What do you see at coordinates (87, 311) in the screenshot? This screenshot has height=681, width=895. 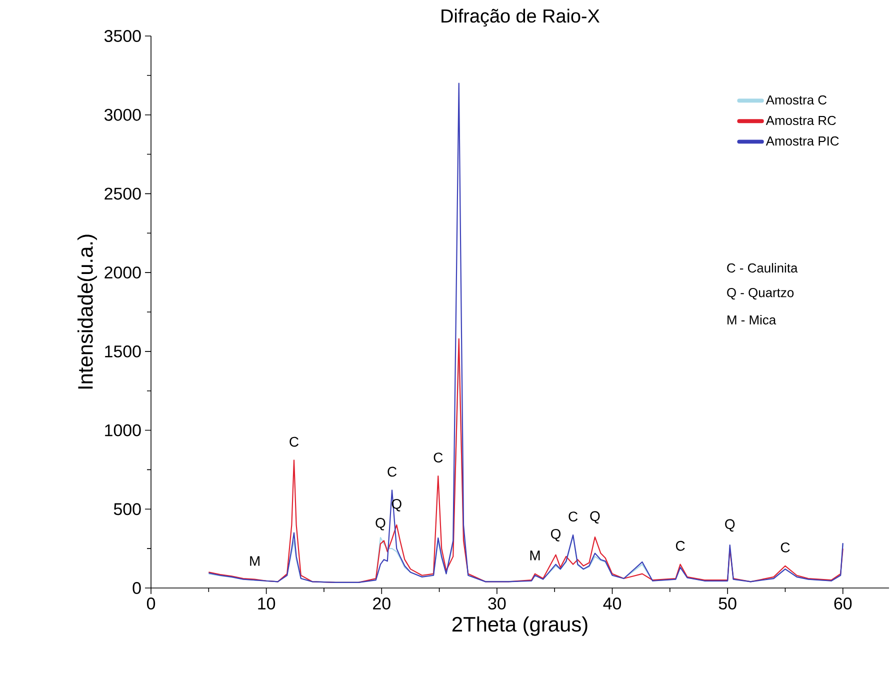 I see `y-axis-title: Intensidade(u.a.)` at bounding box center [87, 311].